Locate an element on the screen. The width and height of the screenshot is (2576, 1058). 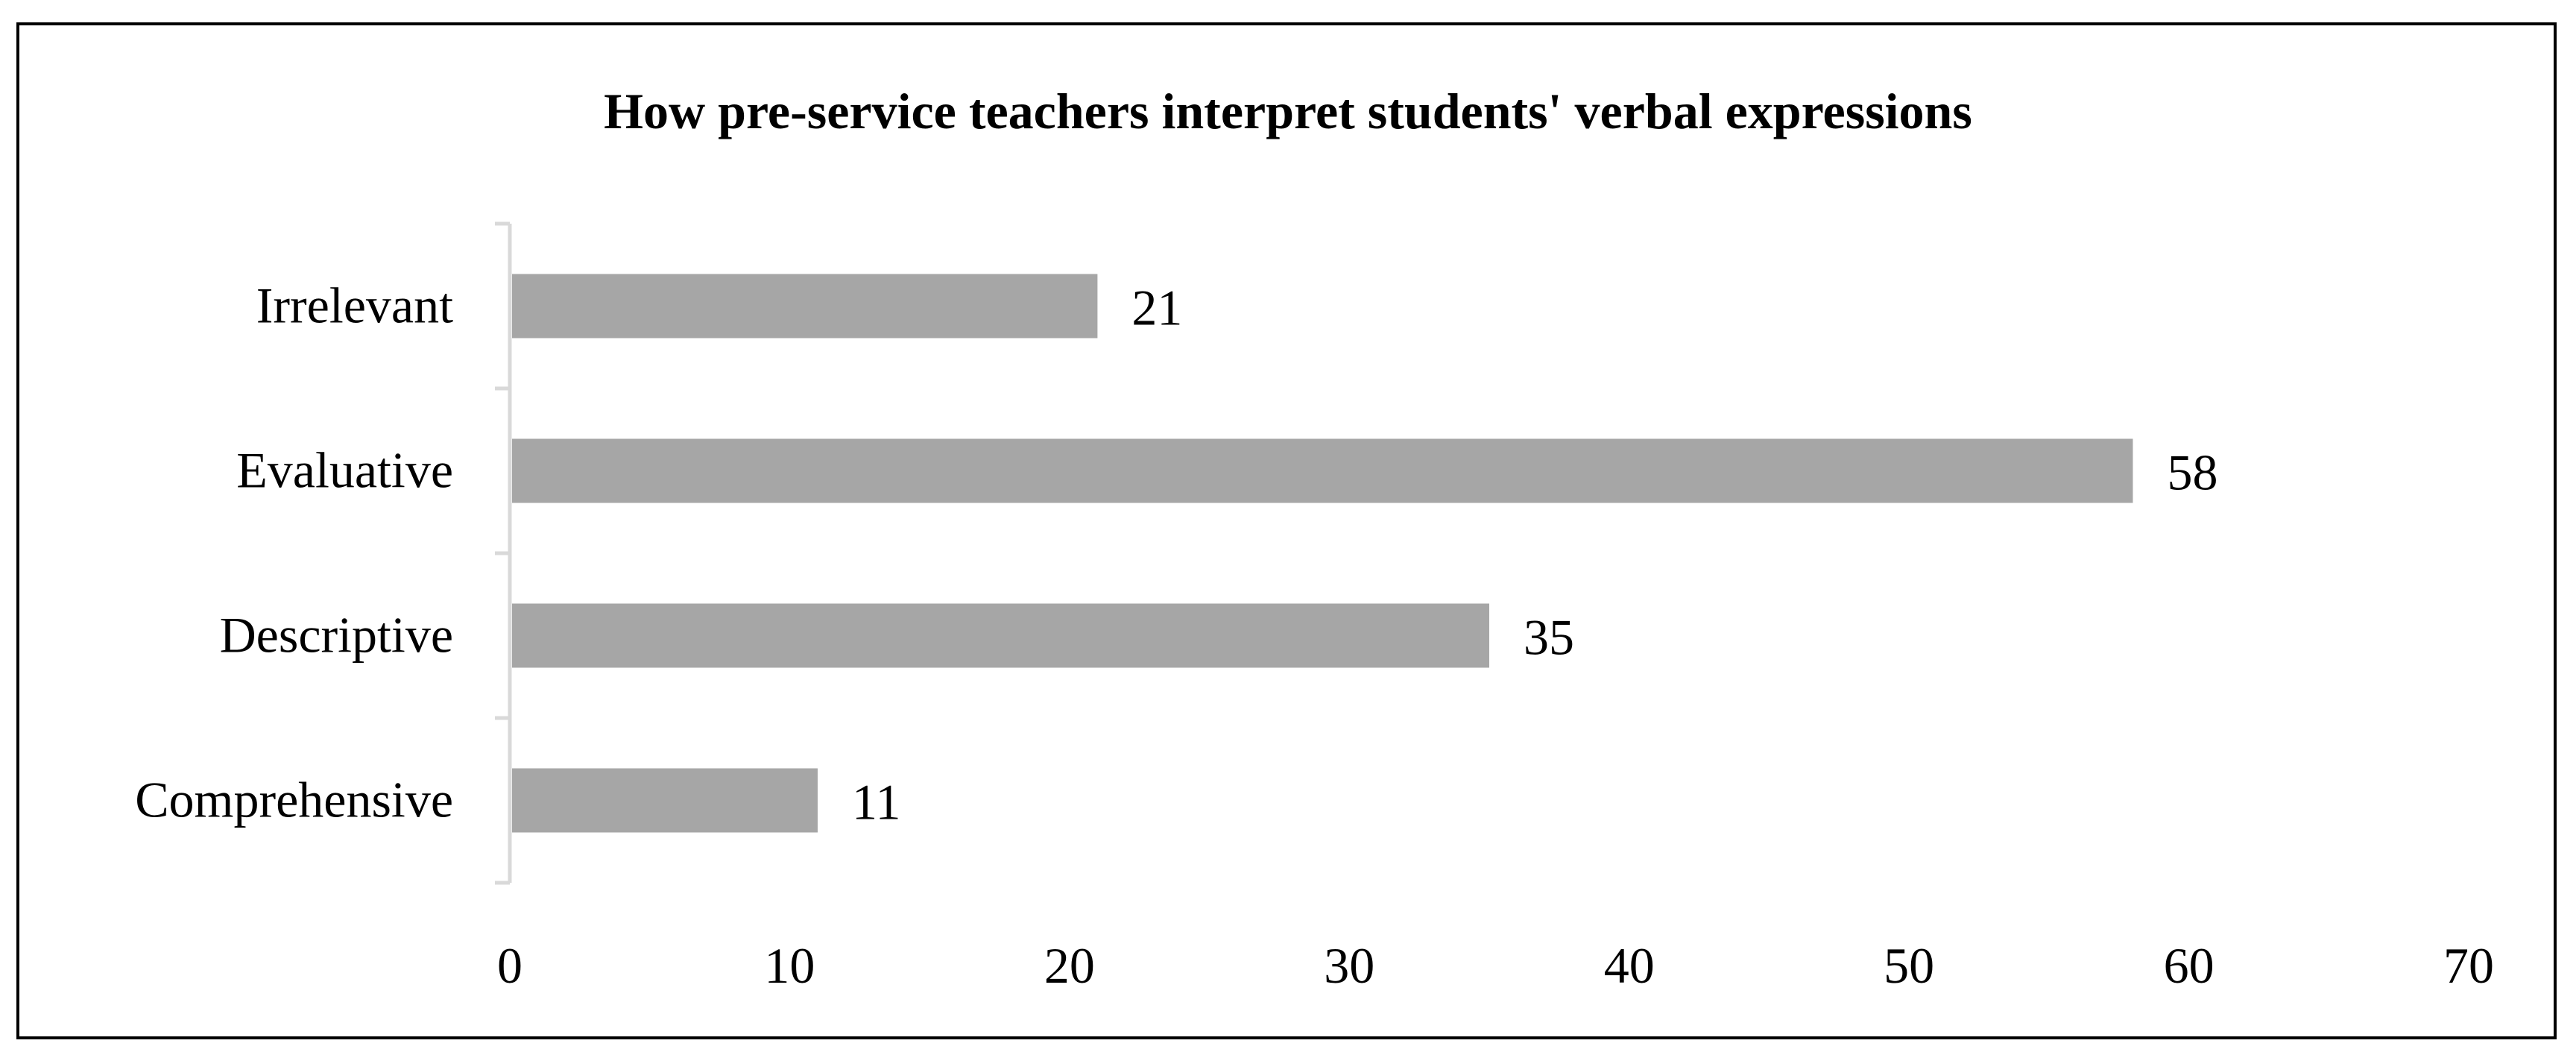
bar-evaluative is located at coordinates (1322, 471).